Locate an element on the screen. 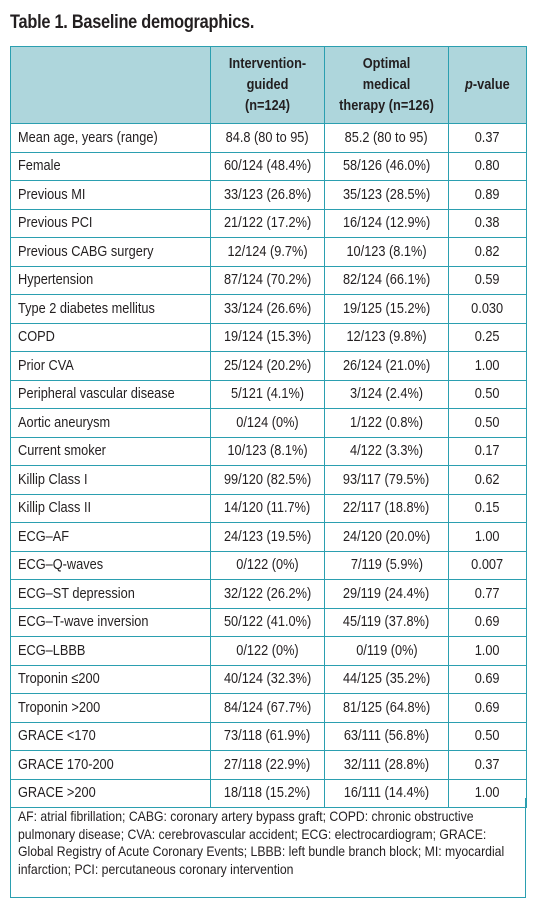 This screenshot has height=908, width=536. value-cell: 82/124 (66.1%) is located at coordinates (386, 280).